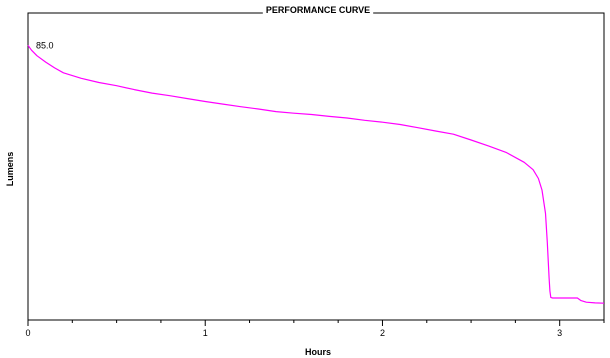 The image size is (610, 358). What do you see at coordinates (205, 333) in the screenshot?
I see `x-tick-label-1: 1` at bounding box center [205, 333].